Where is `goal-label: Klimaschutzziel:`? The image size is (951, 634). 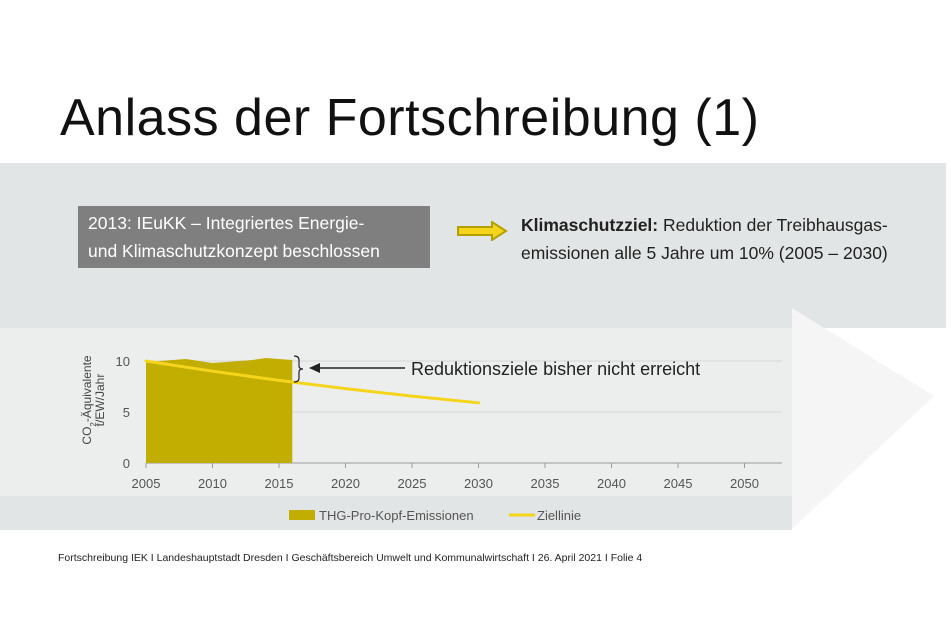 goal-label: Klimaschutzziel: is located at coordinates (590, 225).